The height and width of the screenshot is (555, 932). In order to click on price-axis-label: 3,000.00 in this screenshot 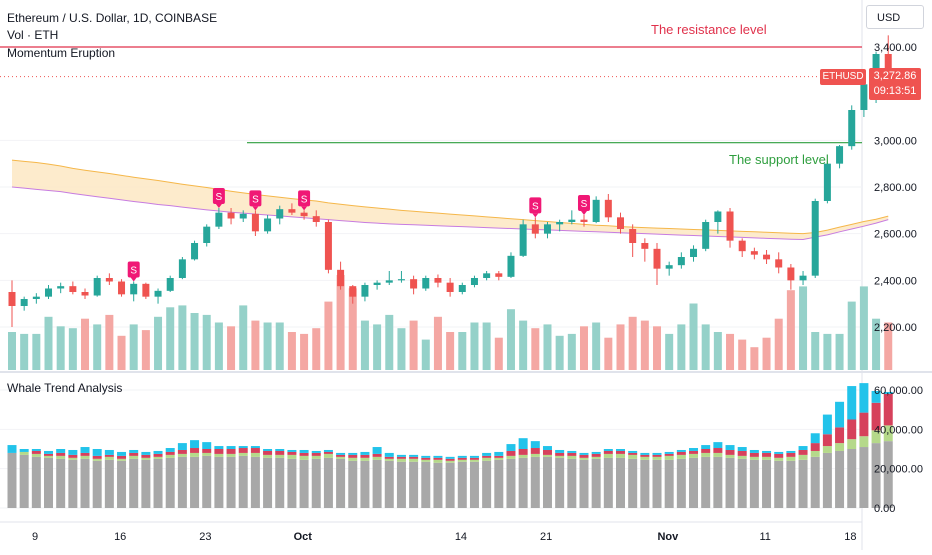, I will do `click(895, 141)`.